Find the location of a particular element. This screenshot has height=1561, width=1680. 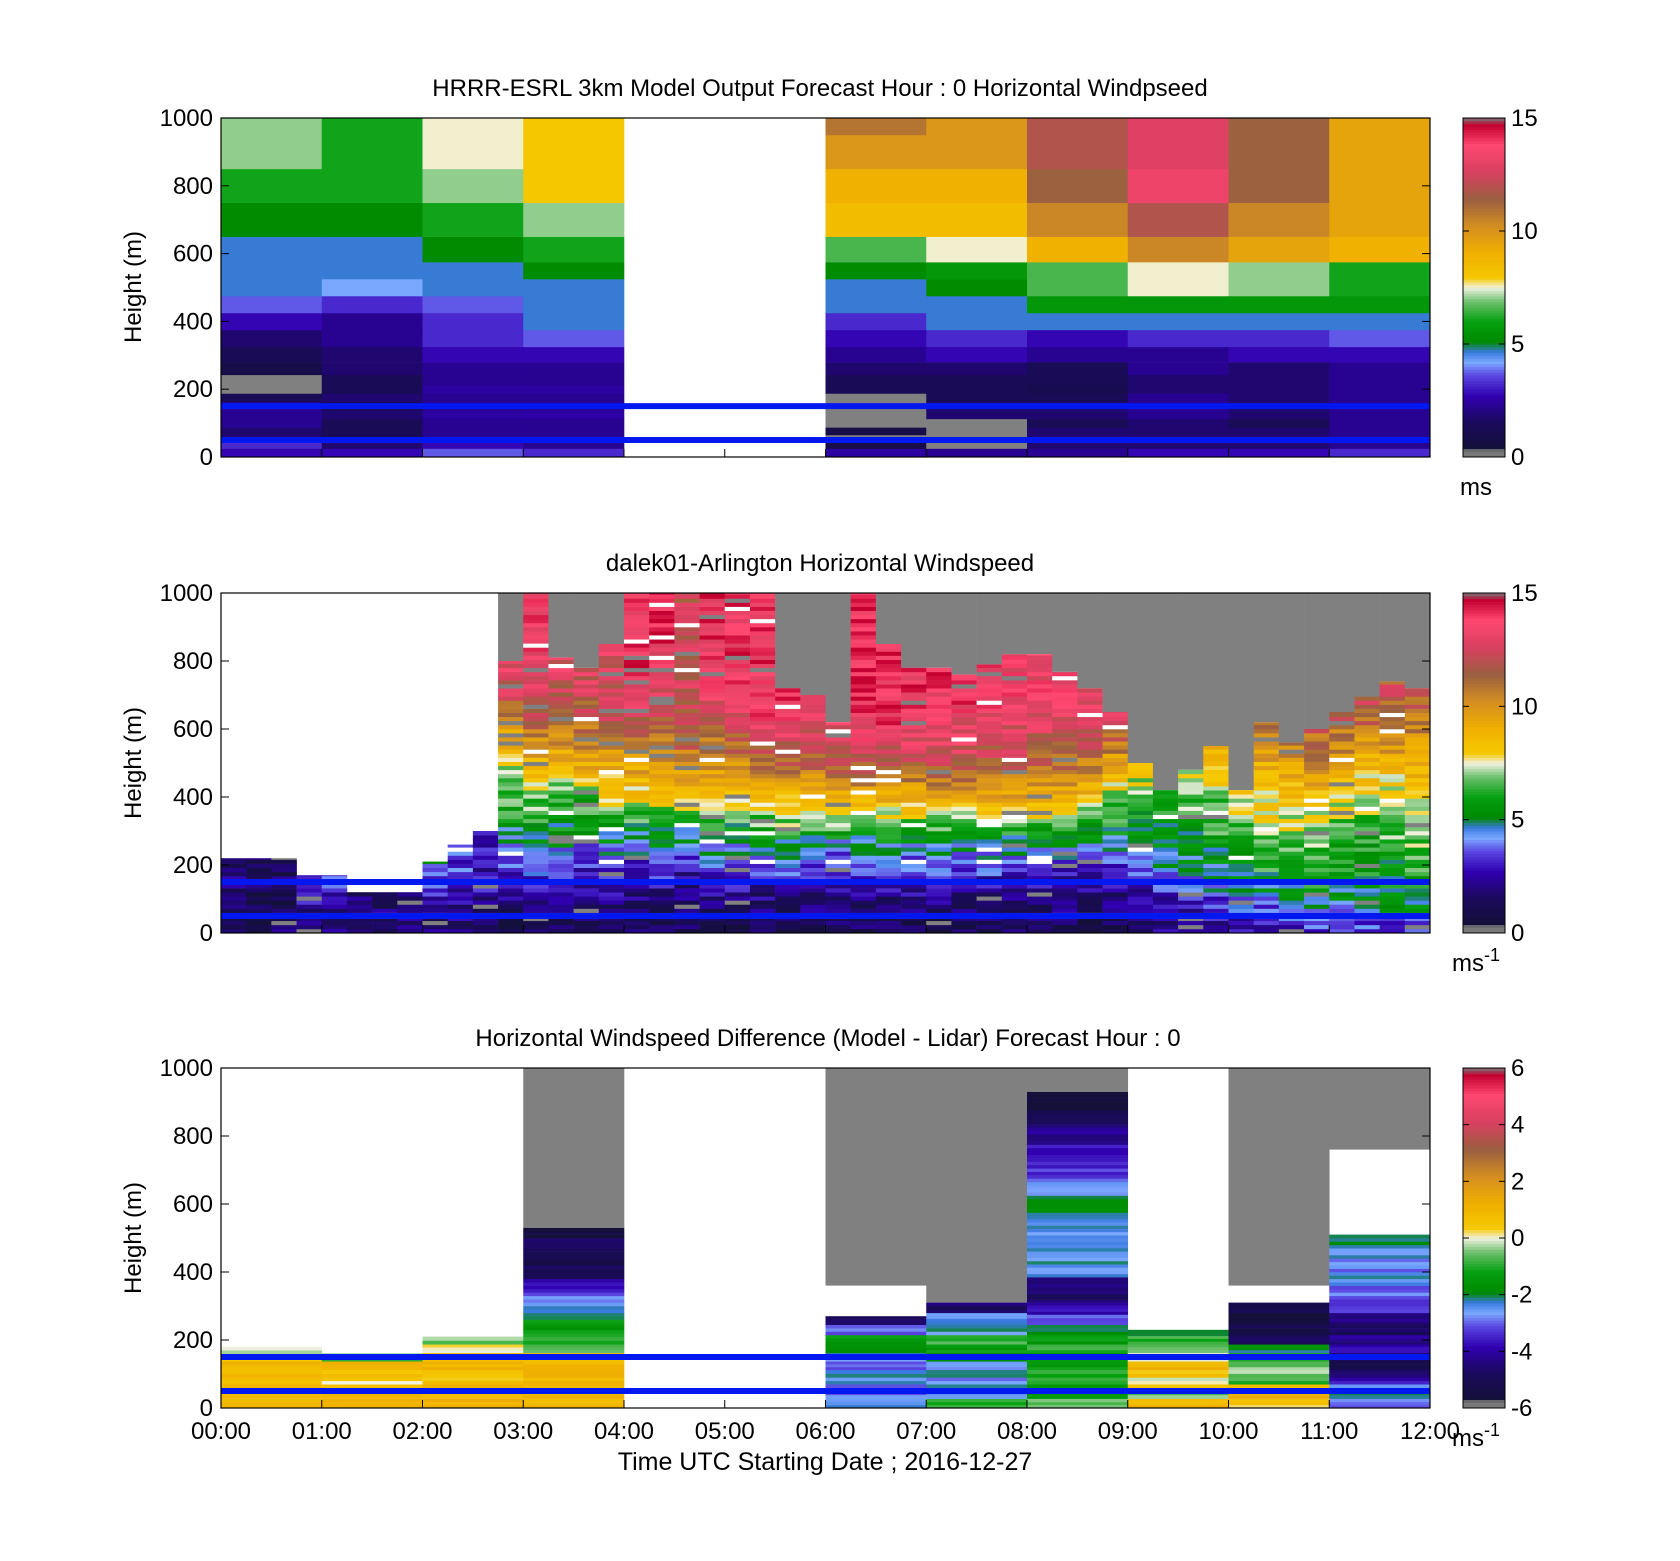

y-tick-label: 400 is located at coordinates (193, 1272).